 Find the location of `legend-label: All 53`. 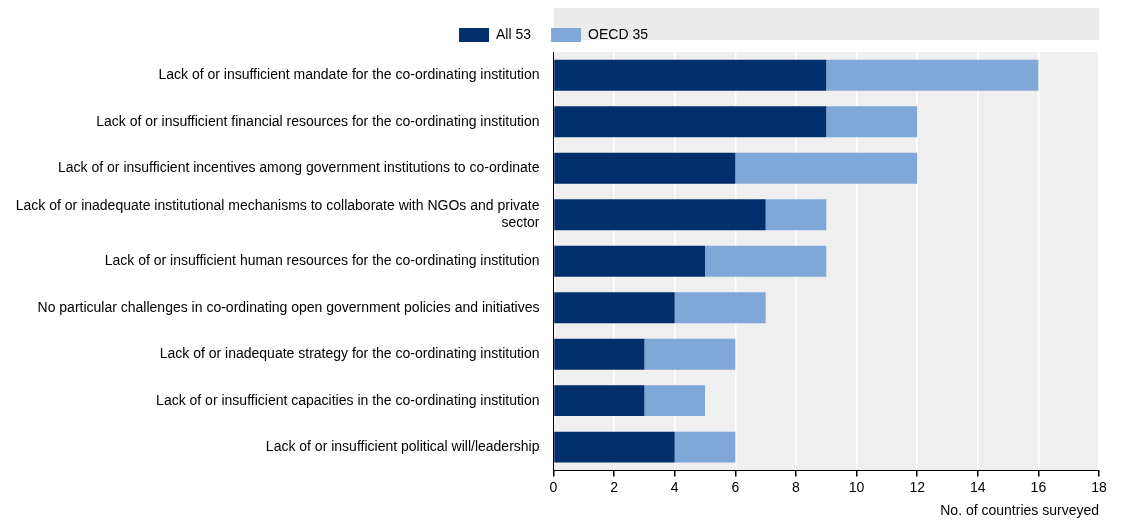

legend-label: All 53 is located at coordinates (514, 33).